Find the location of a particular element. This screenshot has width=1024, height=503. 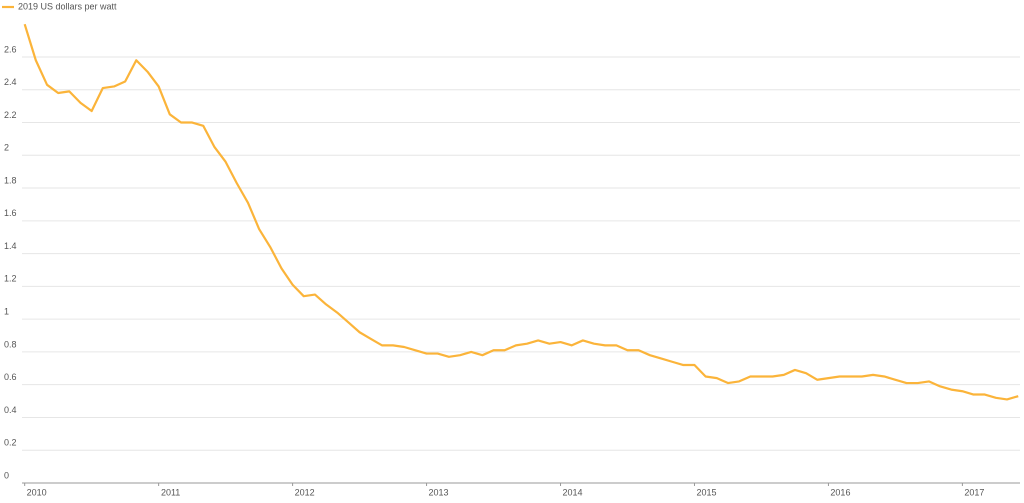

y-tick-label: 2.2 is located at coordinates (10, 115).